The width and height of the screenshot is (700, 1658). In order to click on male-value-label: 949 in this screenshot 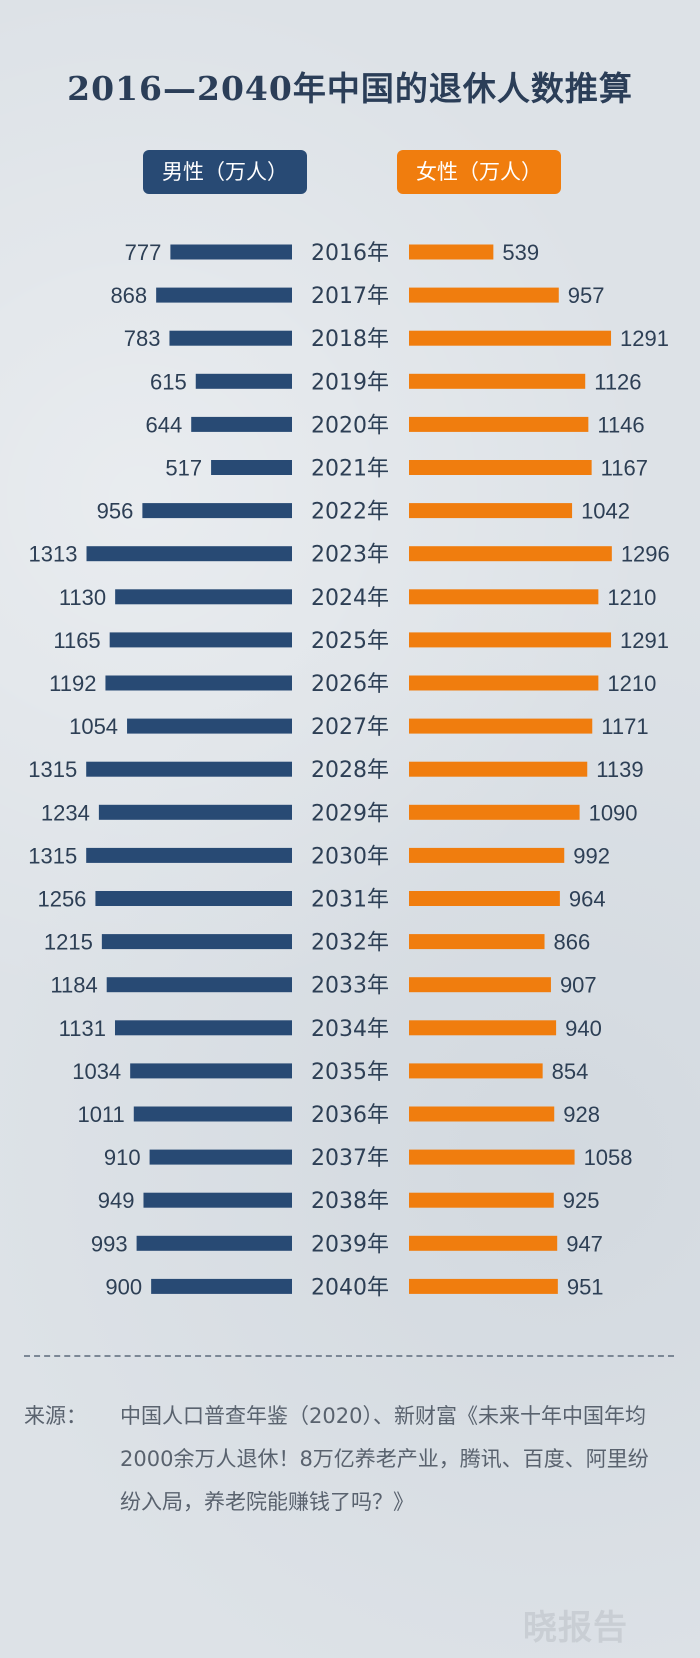, I will do `click(116, 1200)`.